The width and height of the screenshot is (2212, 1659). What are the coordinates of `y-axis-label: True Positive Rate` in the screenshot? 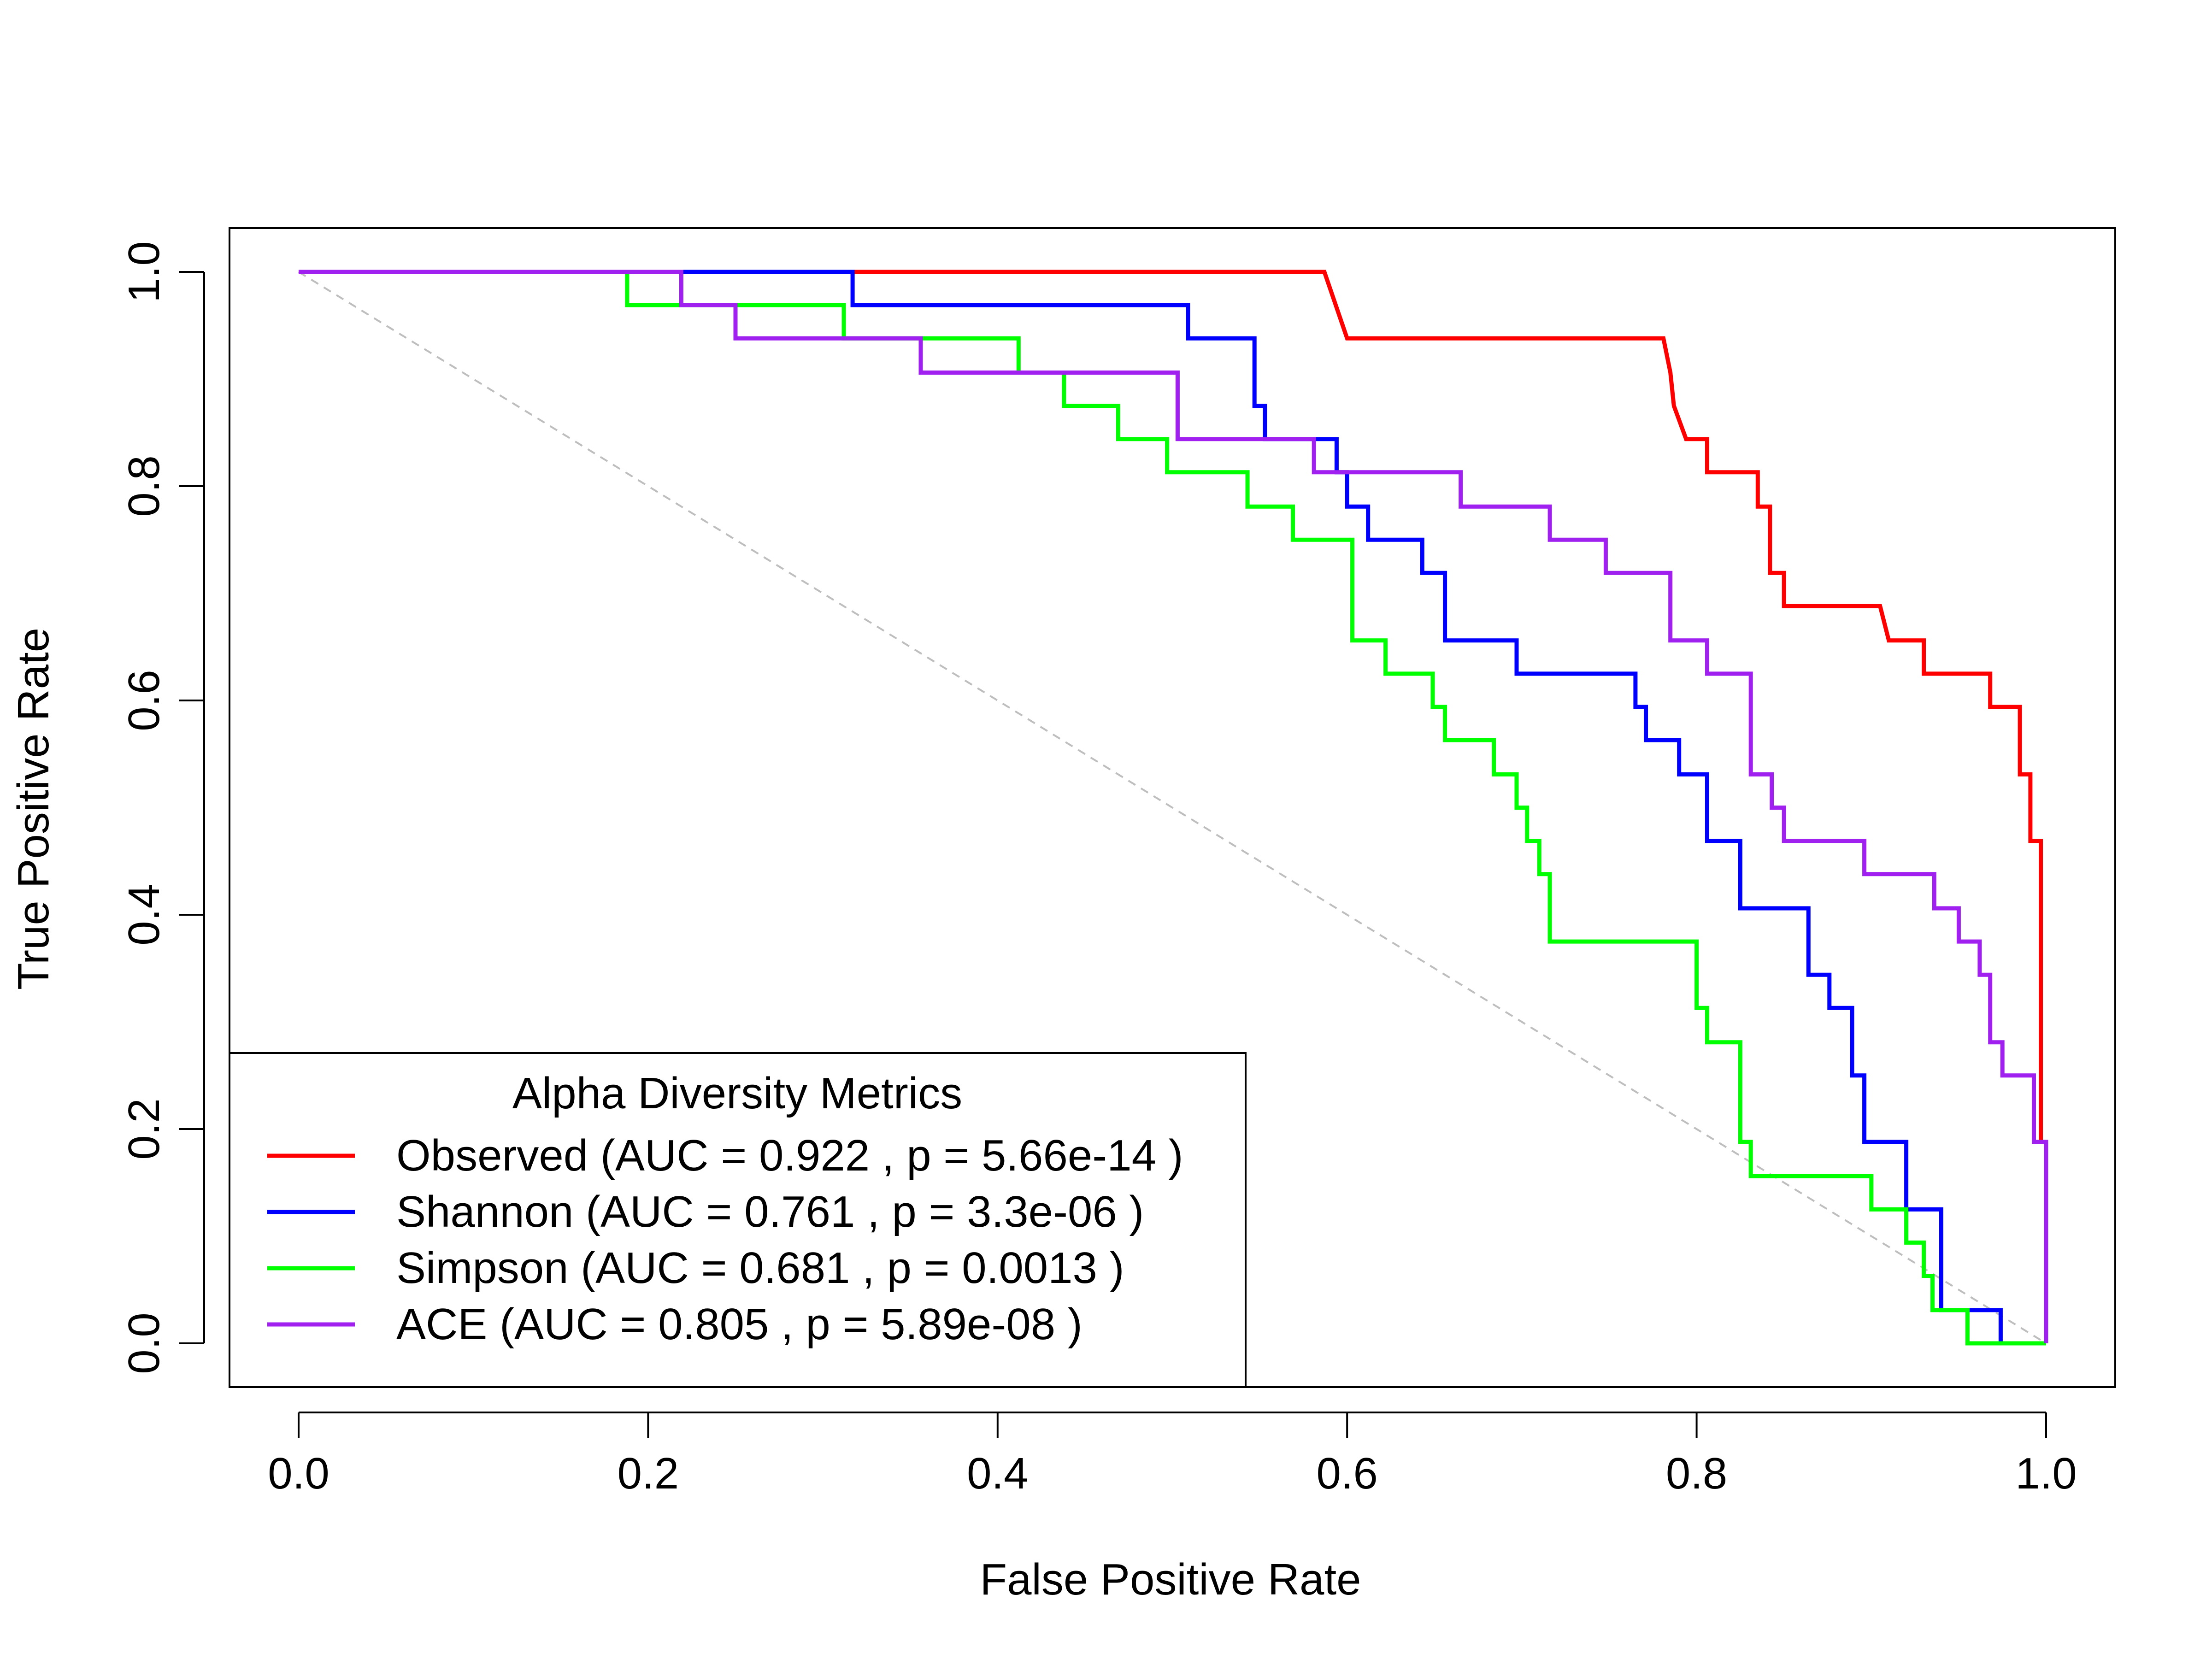 It's located at (33, 809).